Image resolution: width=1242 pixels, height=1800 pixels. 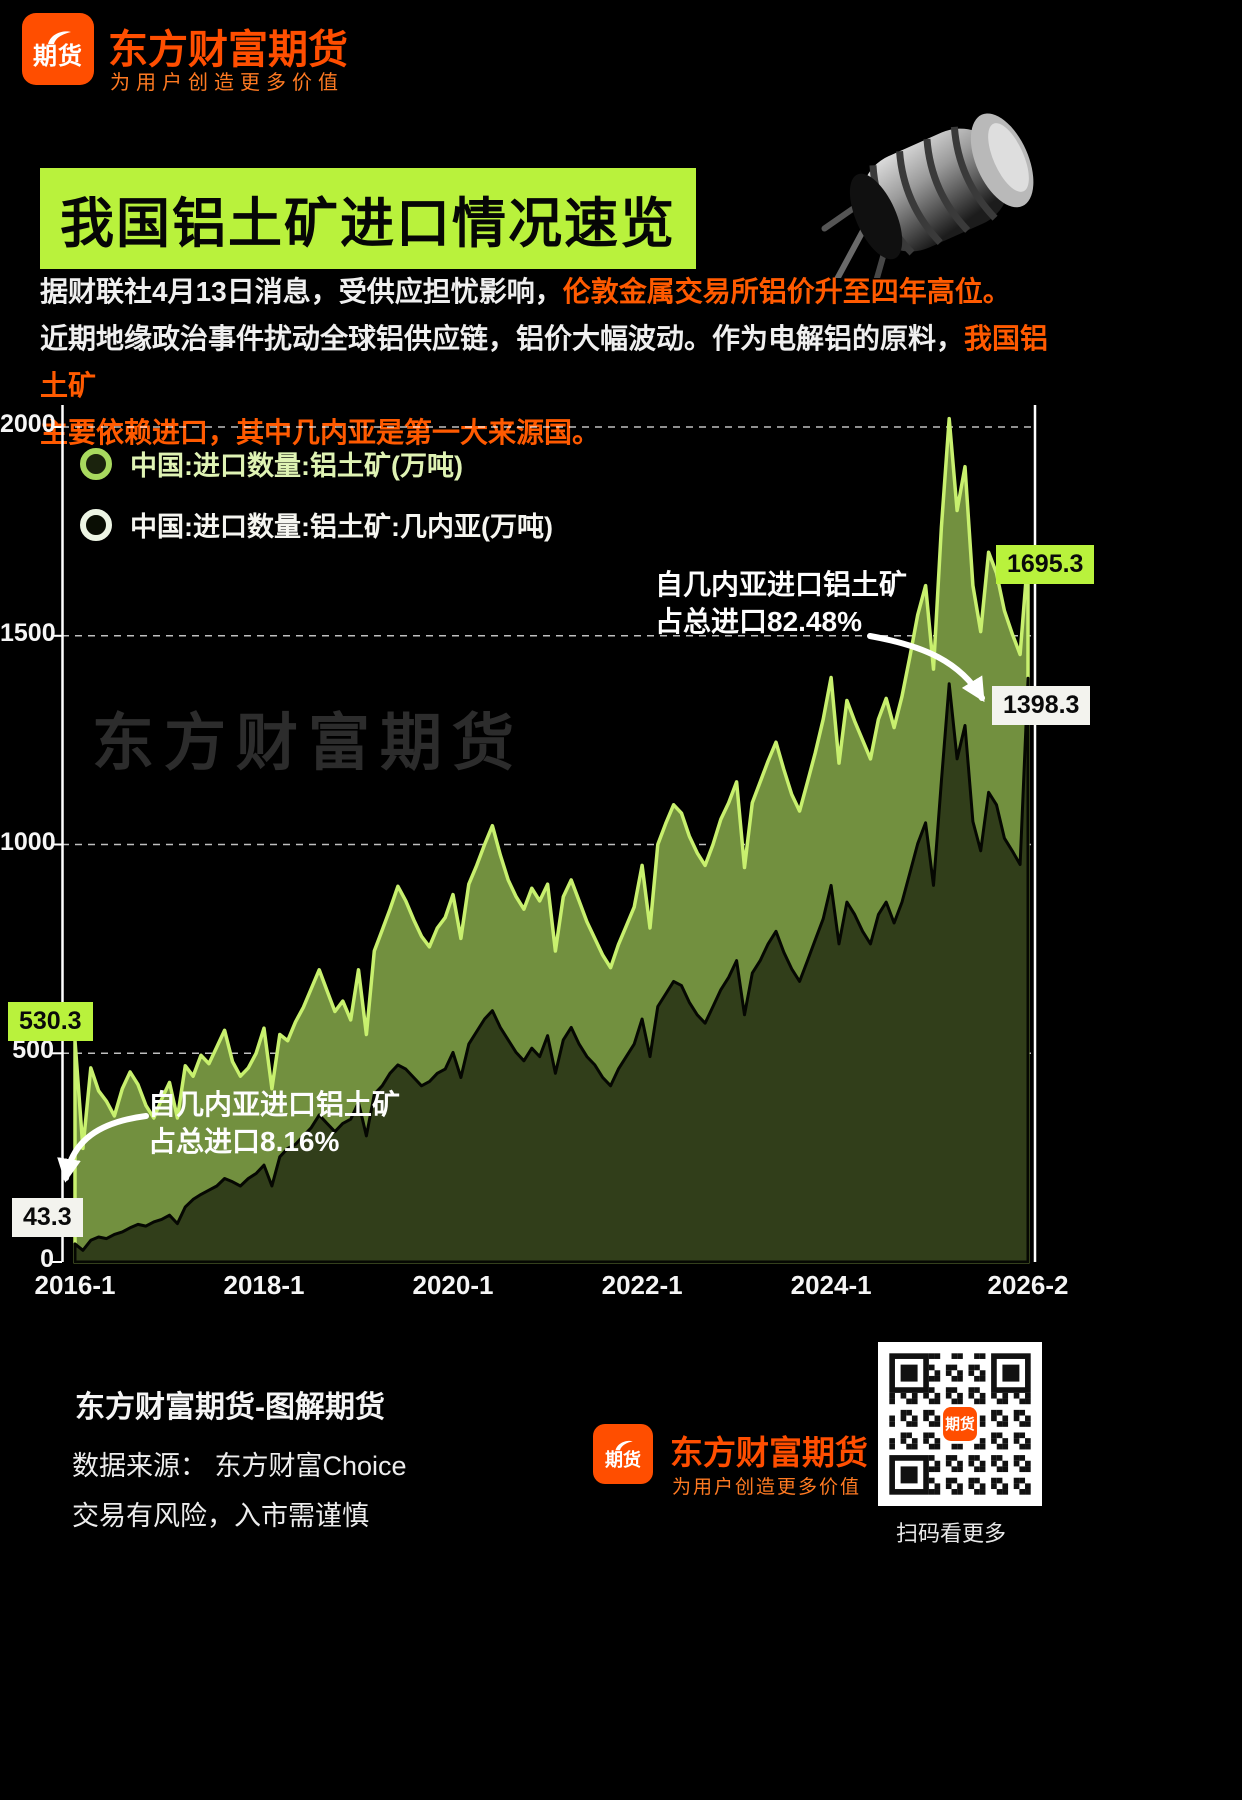 What do you see at coordinates (28, 424) in the screenshot?
I see `y-axis-label: 2000` at bounding box center [28, 424].